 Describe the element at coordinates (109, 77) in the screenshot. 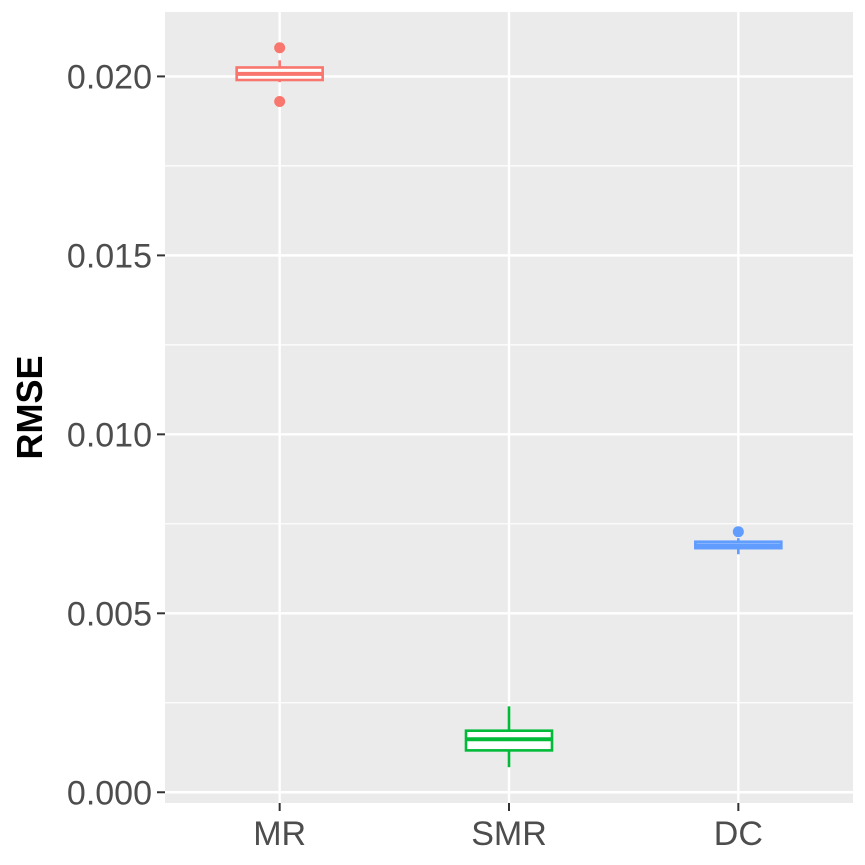

I see `y-tick-label: 0.020` at that location.